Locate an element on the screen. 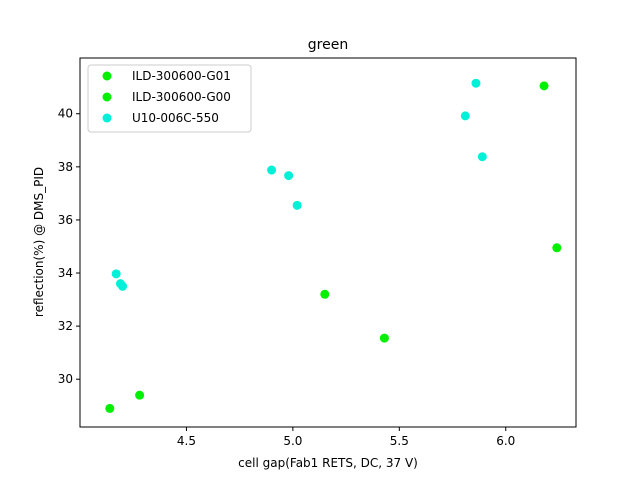 The height and width of the screenshot is (480, 640). y-tick-label: 38 is located at coordinates (65, 167).